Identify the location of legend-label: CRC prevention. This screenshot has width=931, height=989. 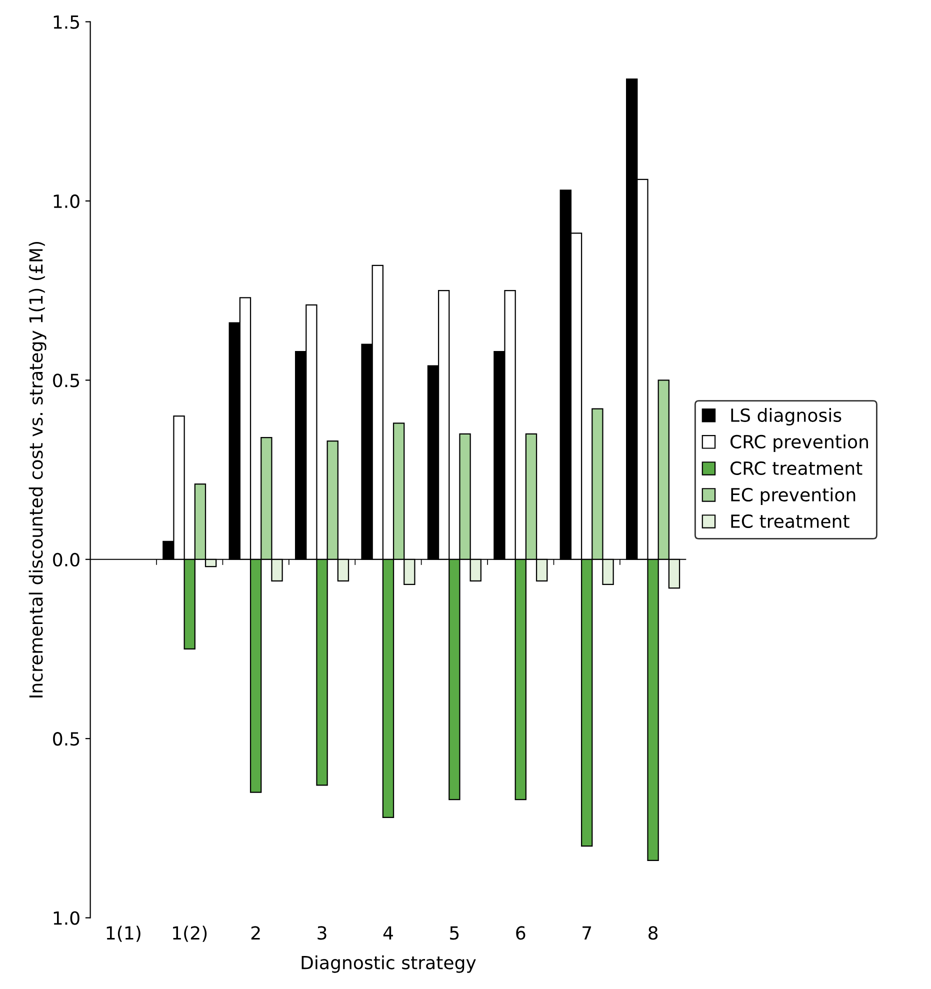
(799, 443).